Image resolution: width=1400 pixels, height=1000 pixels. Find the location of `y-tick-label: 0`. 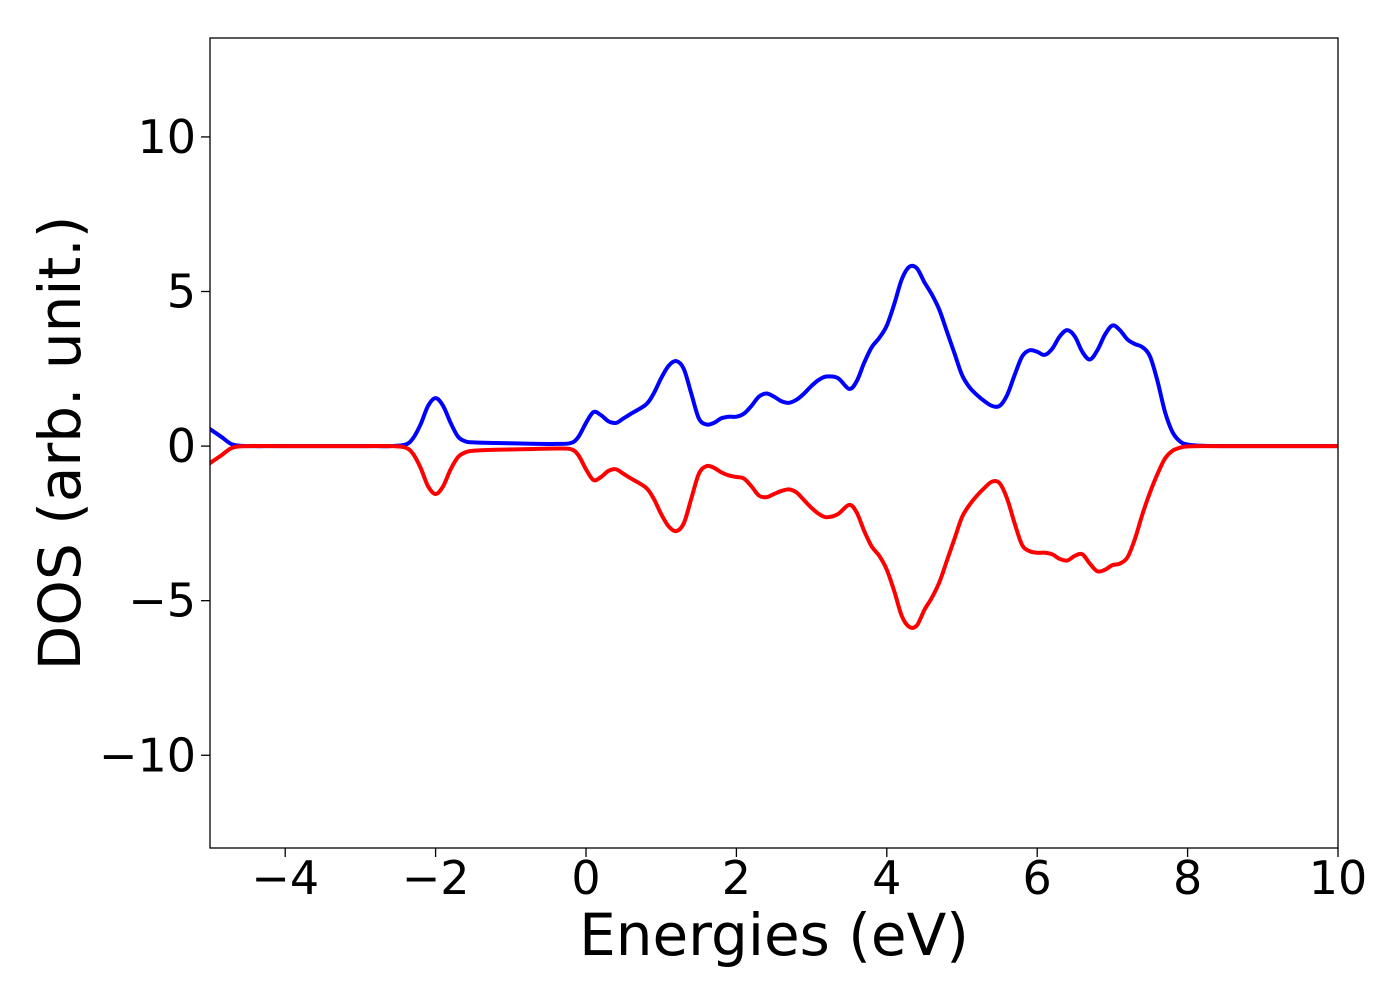

y-tick-label: 0 is located at coordinates (181, 446).